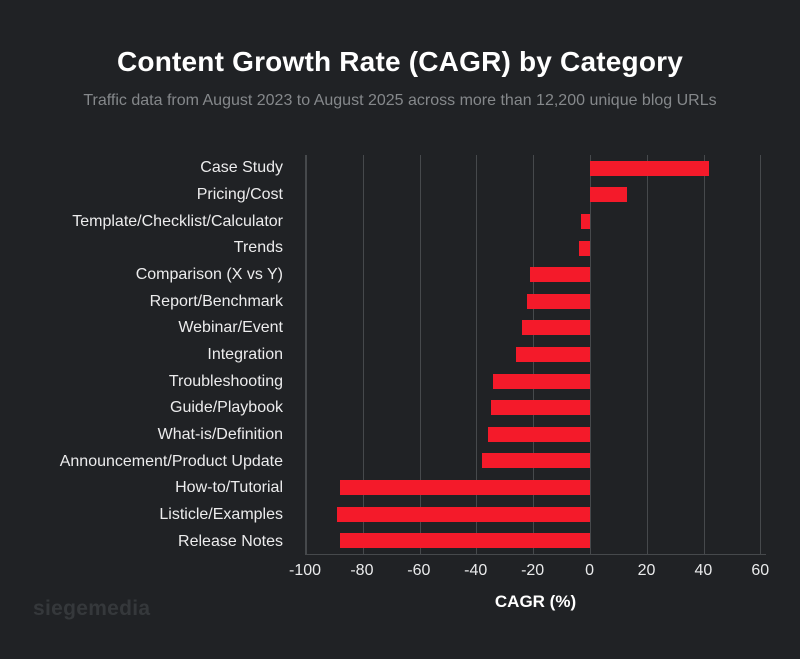  What do you see at coordinates (221, 515) in the screenshot?
I see `category-label: Listicle/Examples` at bounding box center [221, 515].